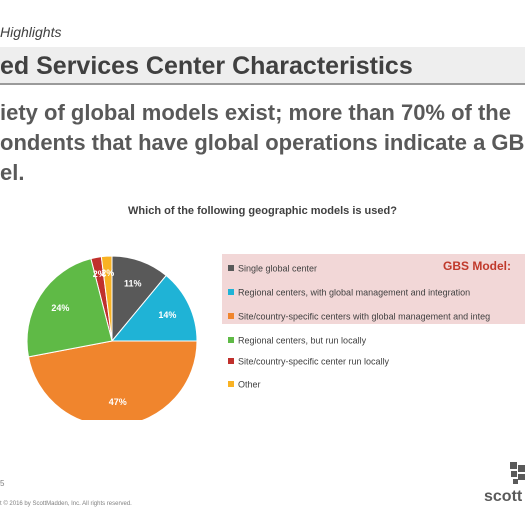  I want to click on gbs-highlight-box, so click(373, 289).